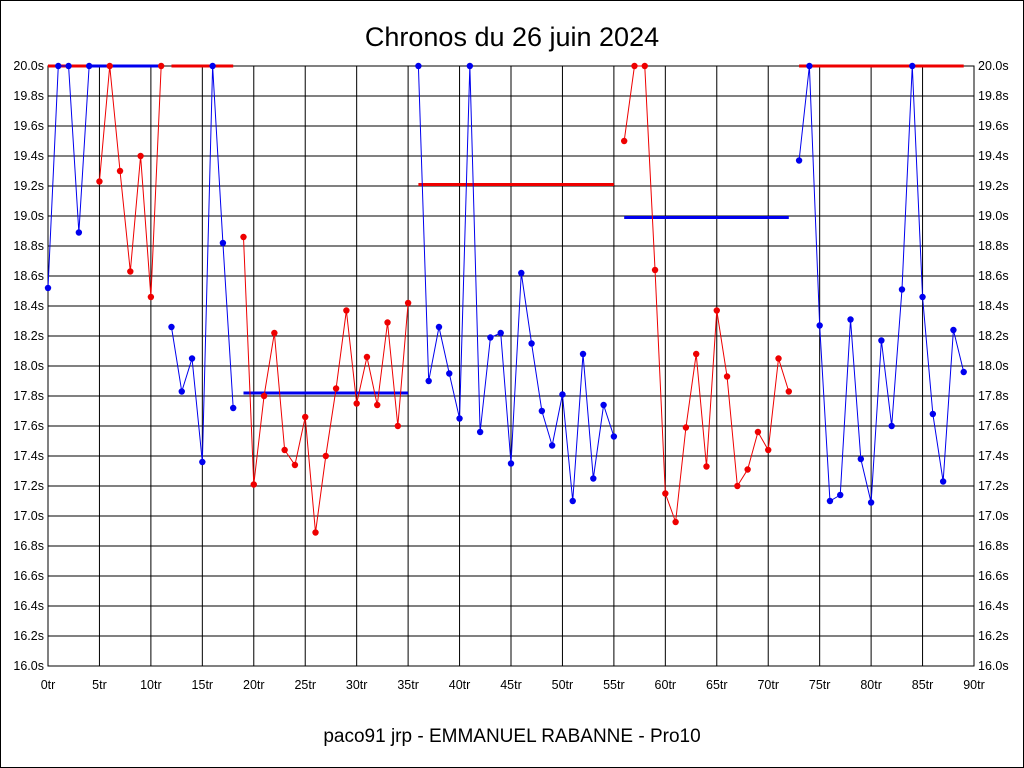  What do you see at coordinates (28, 66) in the screenshot?
I see `y-tick-label-left: 20.0s` at bounding box center [28, 66].